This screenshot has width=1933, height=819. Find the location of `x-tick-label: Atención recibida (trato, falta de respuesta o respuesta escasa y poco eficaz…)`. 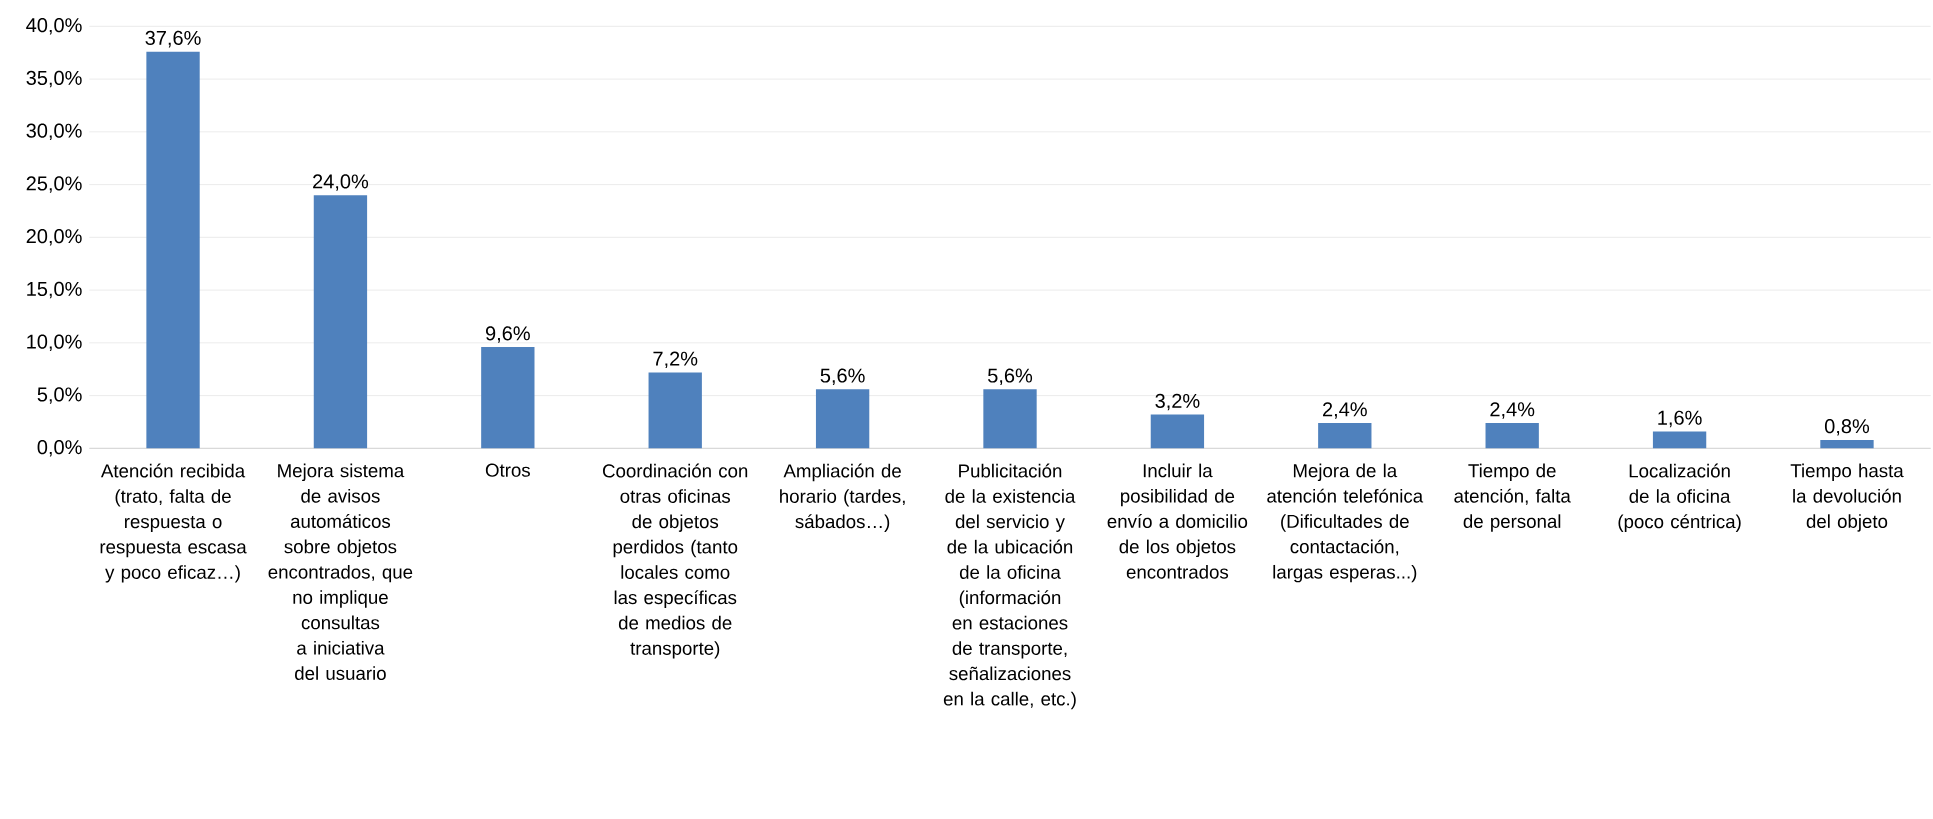

x-tick-label: Atención recibida (trato, falta de respuesta o respuesta escasa y poco eficaz…) is located at coordinates (173, 523).